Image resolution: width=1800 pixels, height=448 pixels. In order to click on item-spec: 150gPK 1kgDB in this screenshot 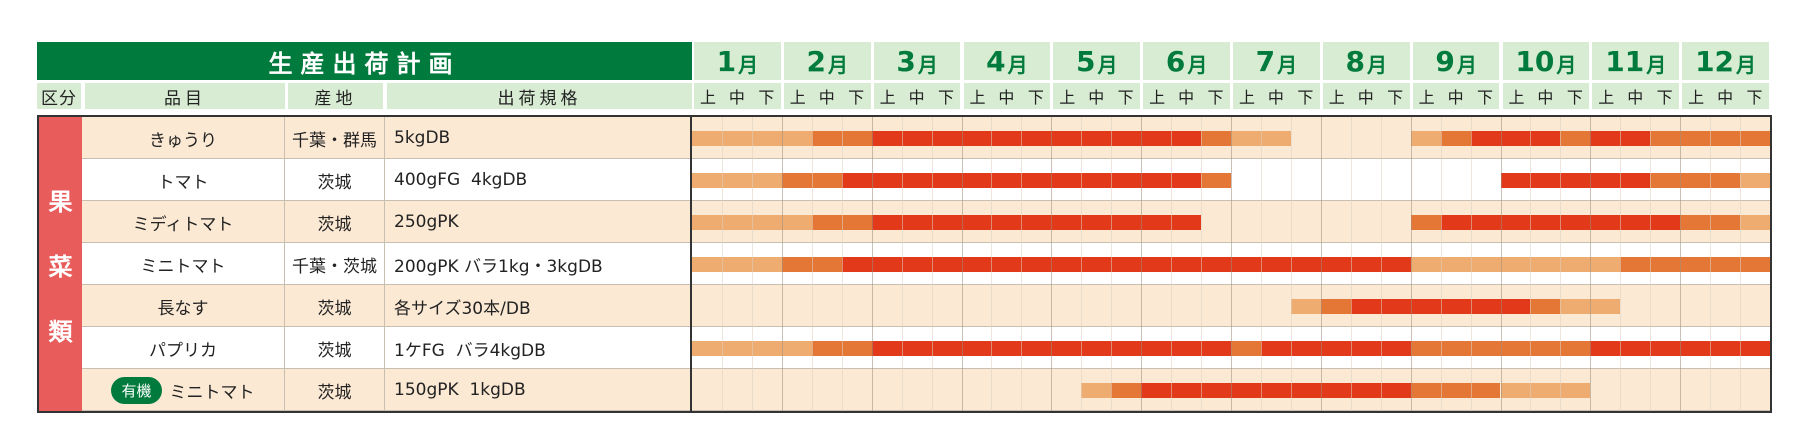, I will do `click(460, 390)`.